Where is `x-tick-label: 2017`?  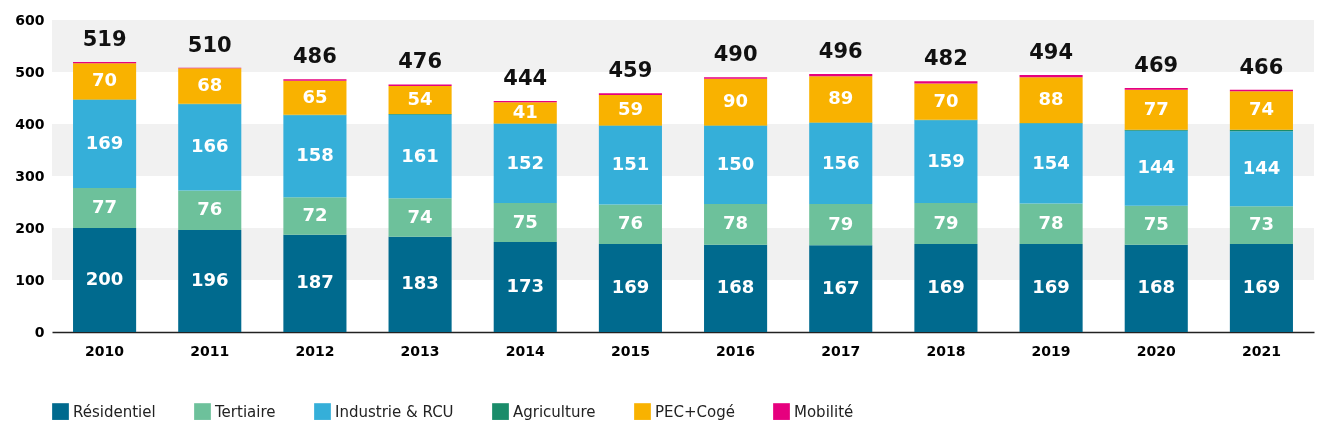
x-tick-label: 2017 is located at coordinates (841, 350).